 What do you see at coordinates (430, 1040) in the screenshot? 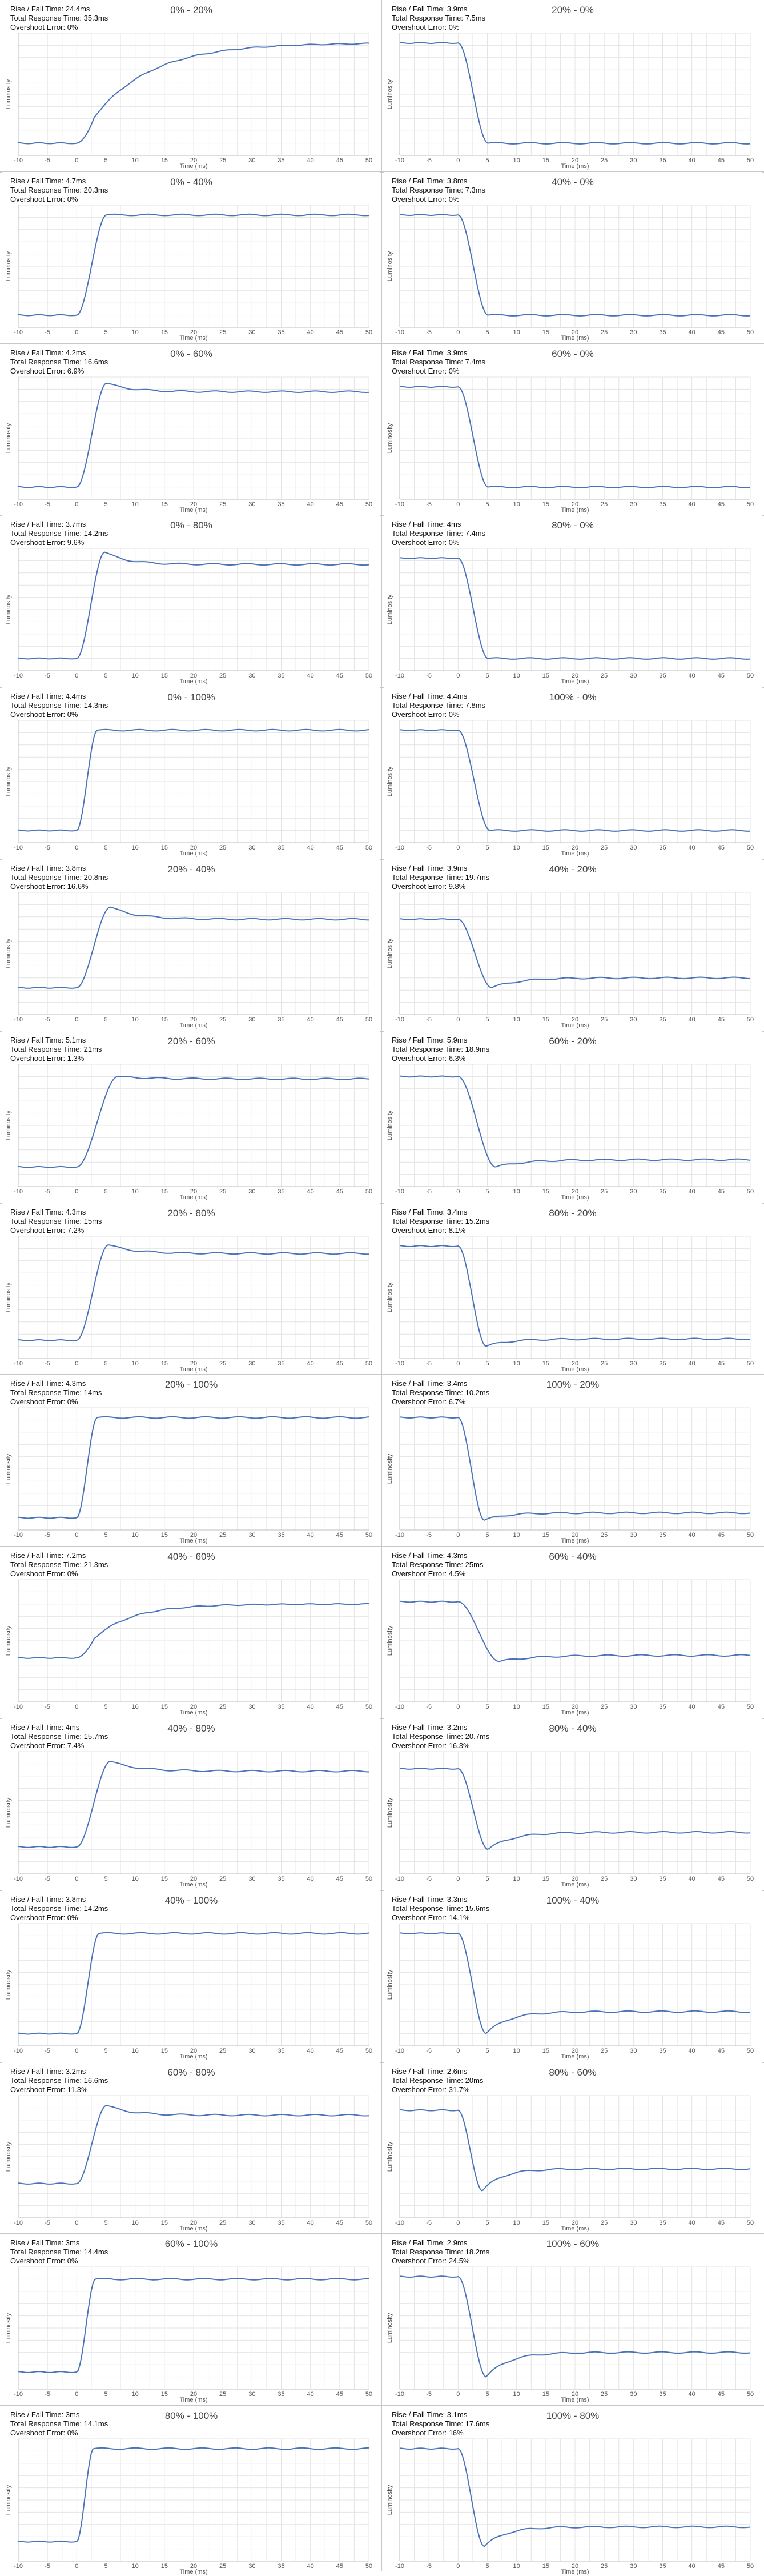
I see `rise-fall-time: Rise / Fall Time: 5.9ms` at bounding box center [430, 1040].